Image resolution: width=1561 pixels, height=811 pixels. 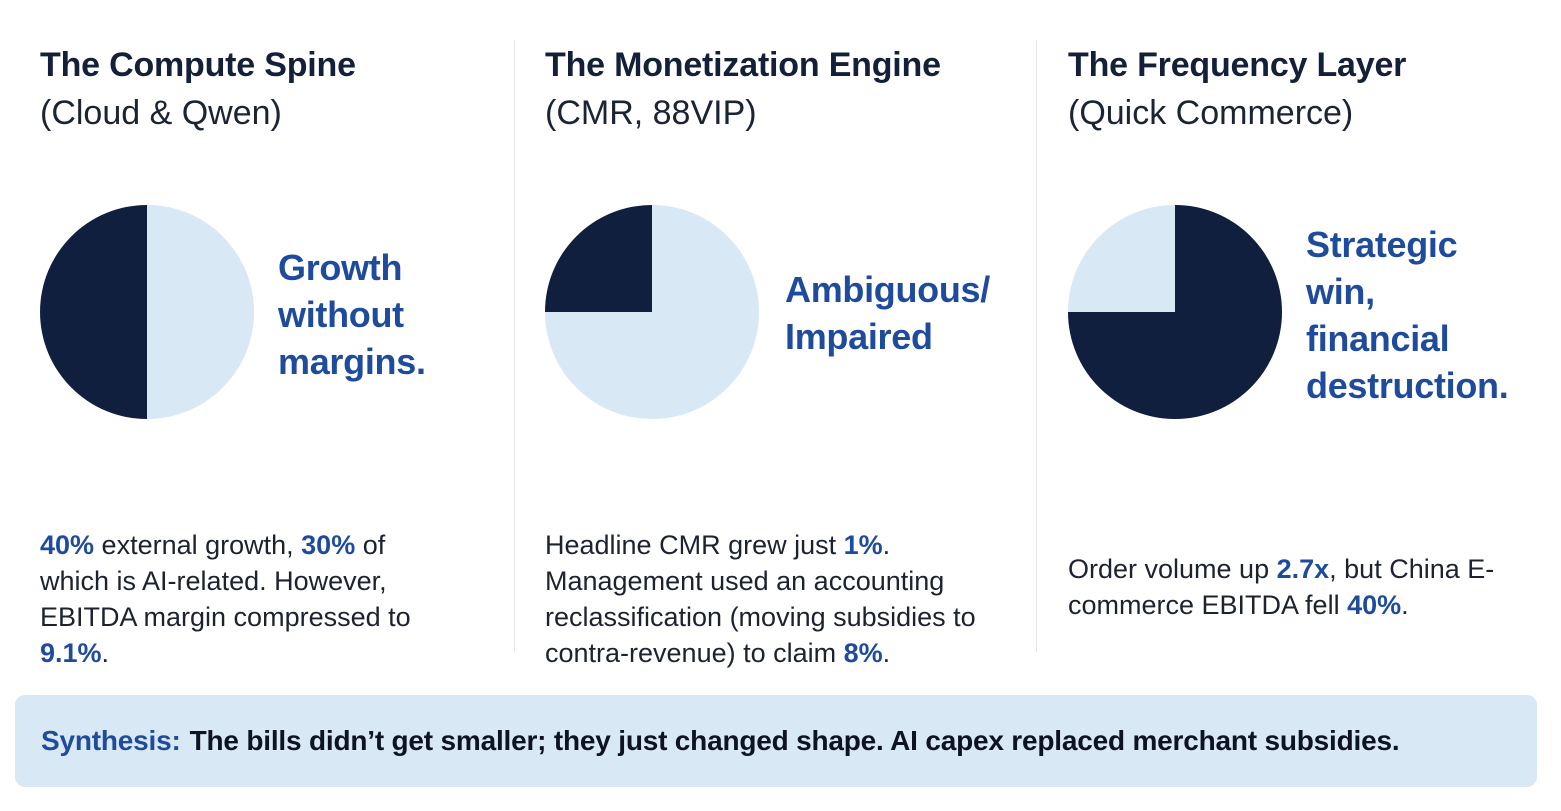 What do you see at coordinates (198, 65) in the screenshot?
I see `column-title: The Compute Spine` at bounding box center [198, 65].